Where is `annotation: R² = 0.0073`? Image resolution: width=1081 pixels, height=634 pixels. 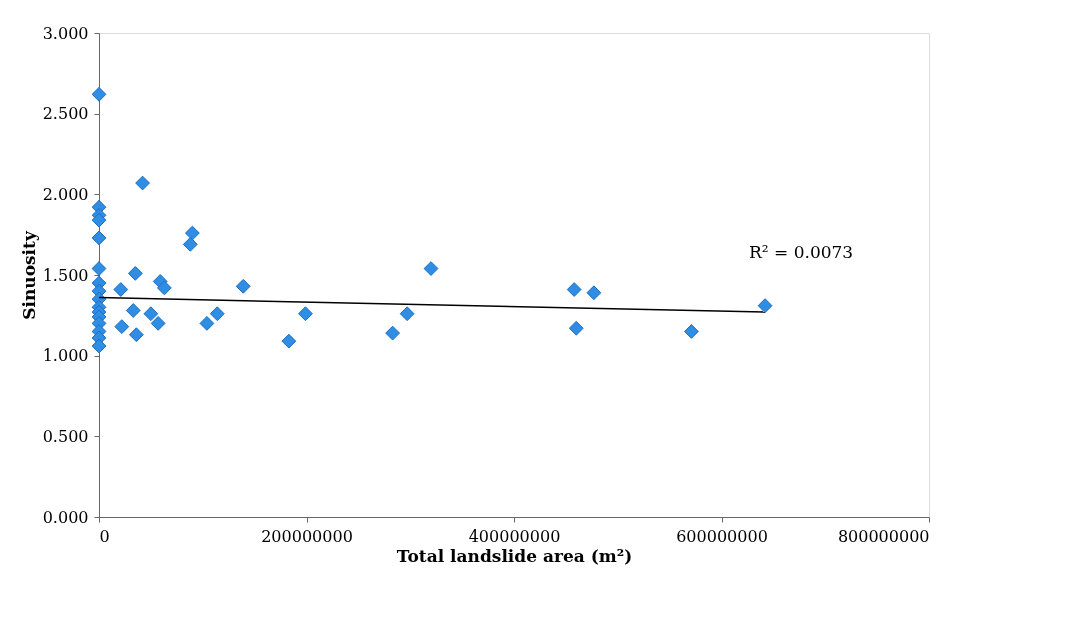
annotation: R² = 0.0073 is located at coordinates (801, 252).